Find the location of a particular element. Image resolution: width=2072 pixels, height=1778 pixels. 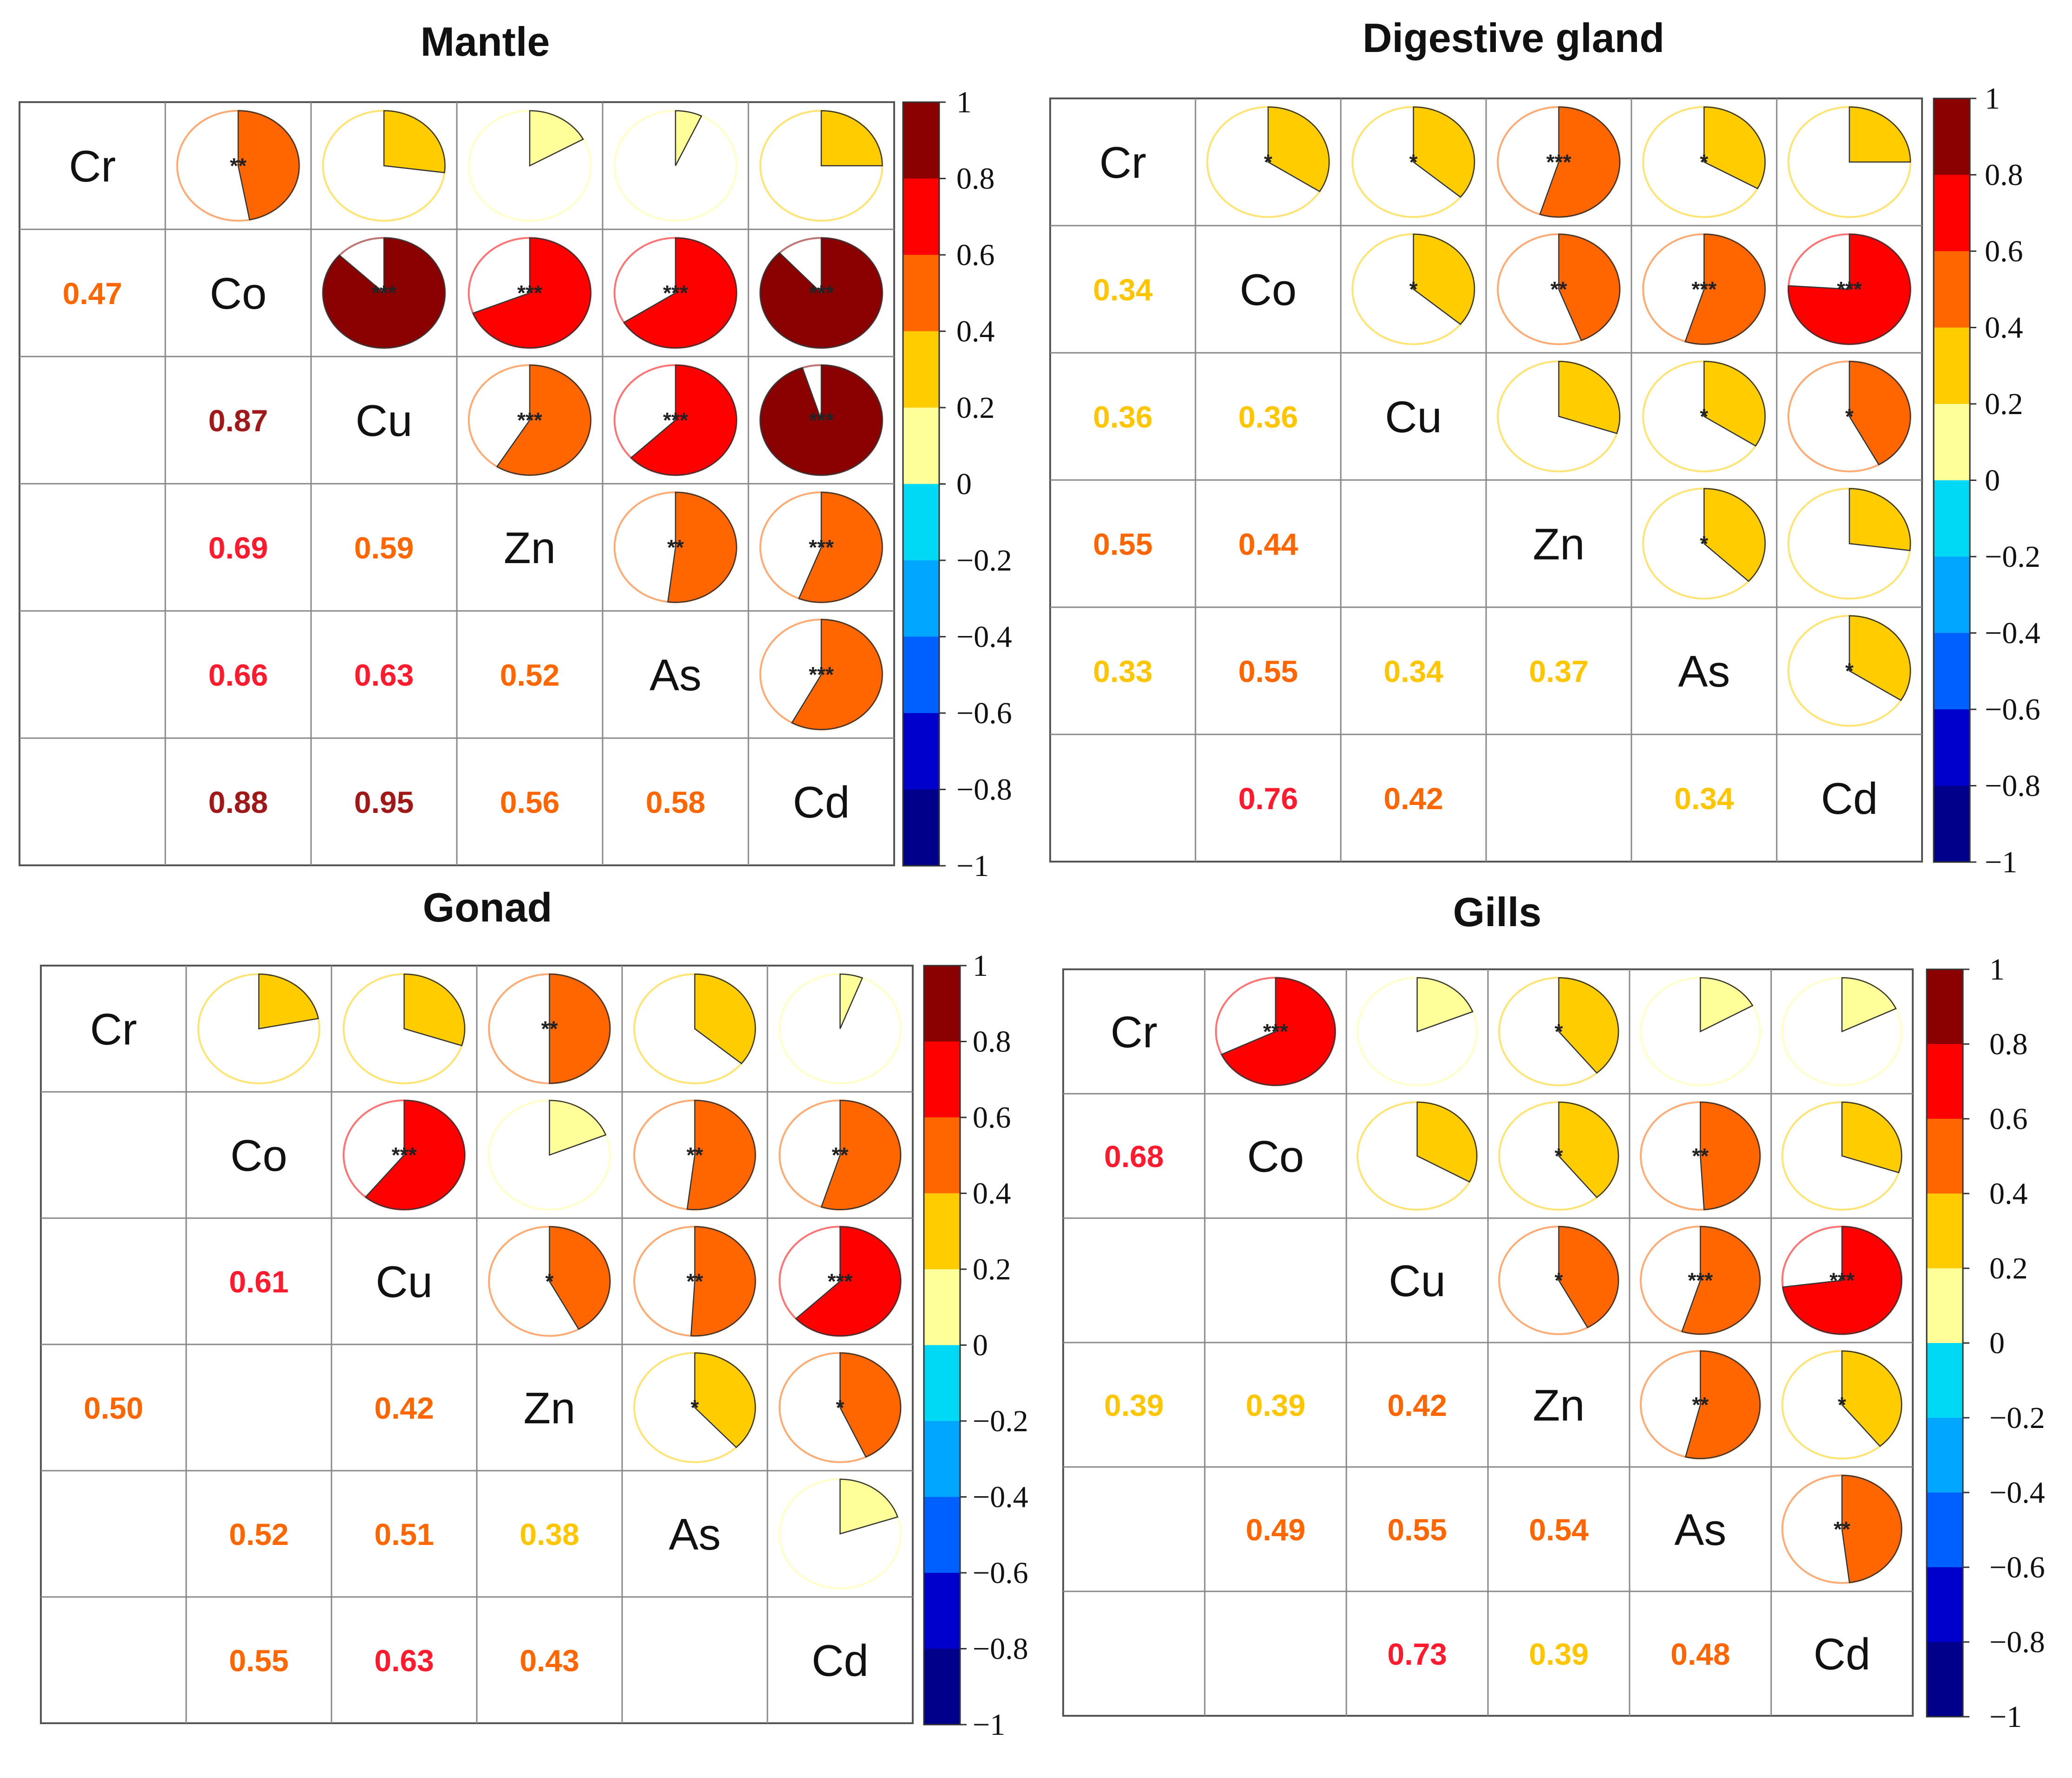

colorbar-tick-label: −0.4 is located at coordinates (2013, 633).